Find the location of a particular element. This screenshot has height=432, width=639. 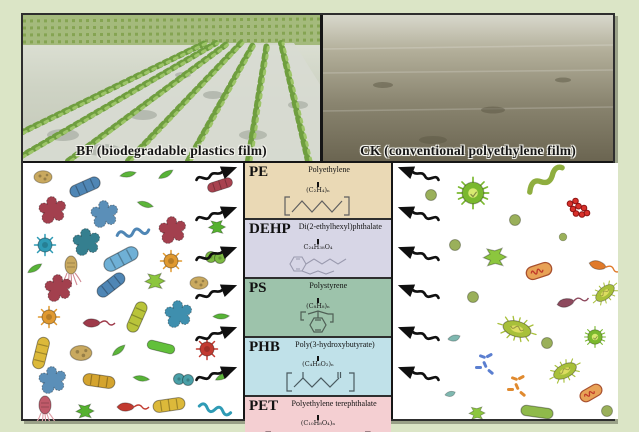

pe-name: Polyethylene is located at coordinates (329, 169).